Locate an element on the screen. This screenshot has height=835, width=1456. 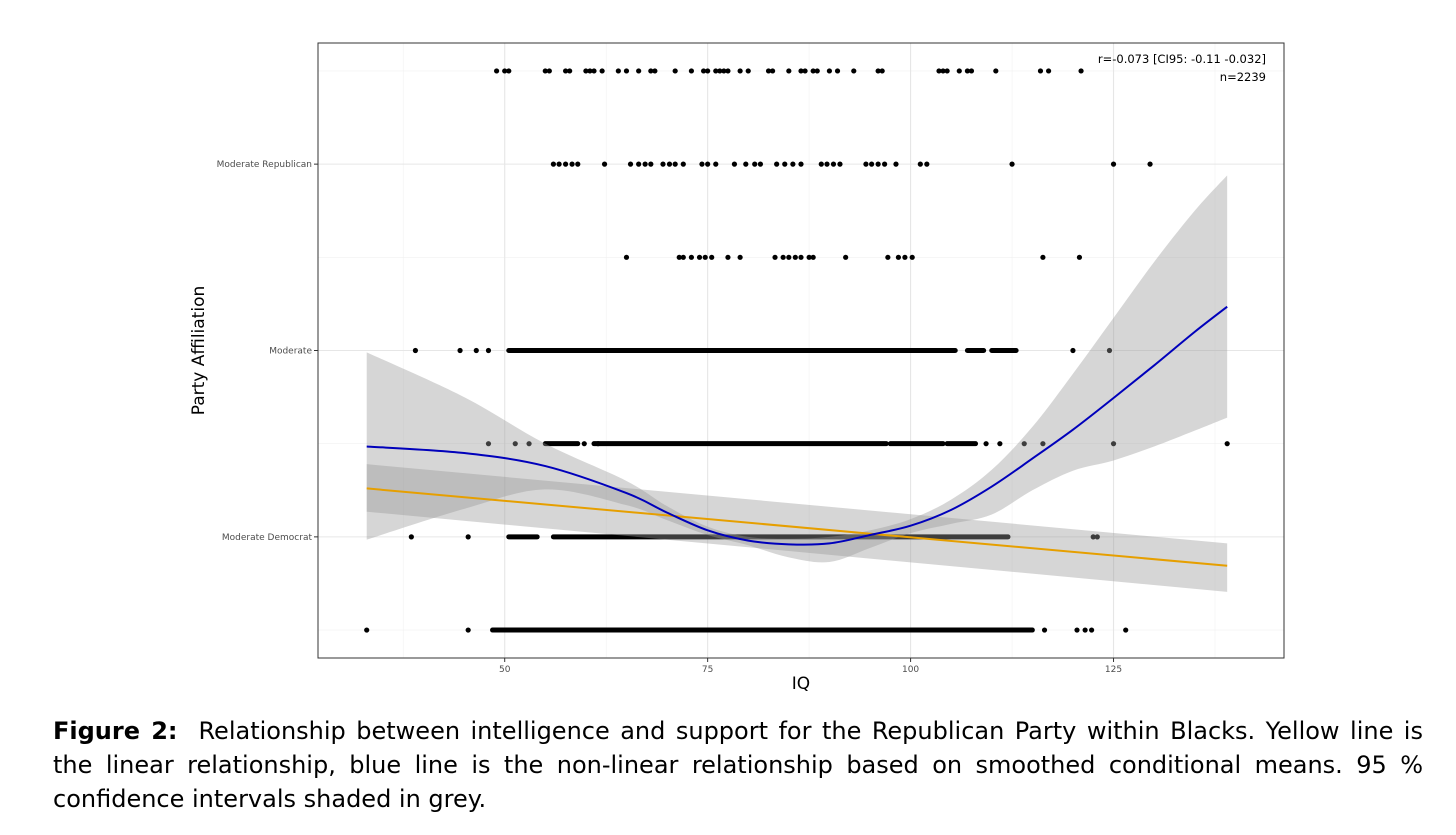
x-tick-label: 50 is located at coordinates (505, 670).